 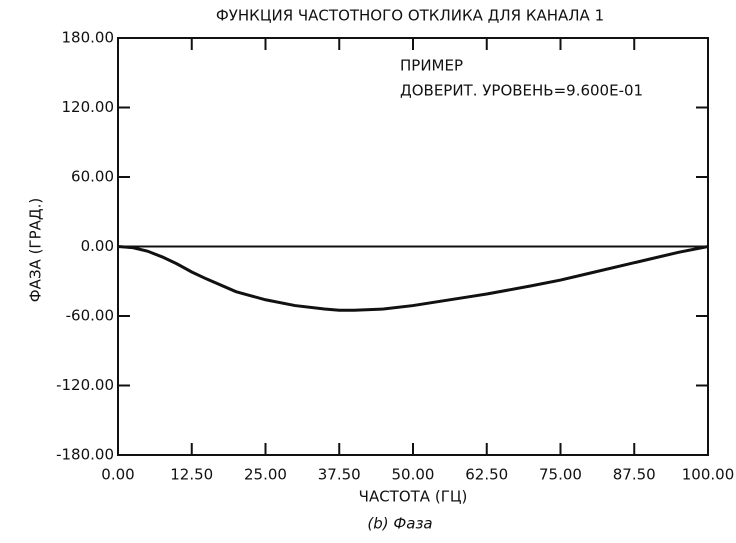 What do you see at coordinates (92, 177) in the screenshot?
I see `y-tick-label: 60.00` at bounding box center [92, 177].